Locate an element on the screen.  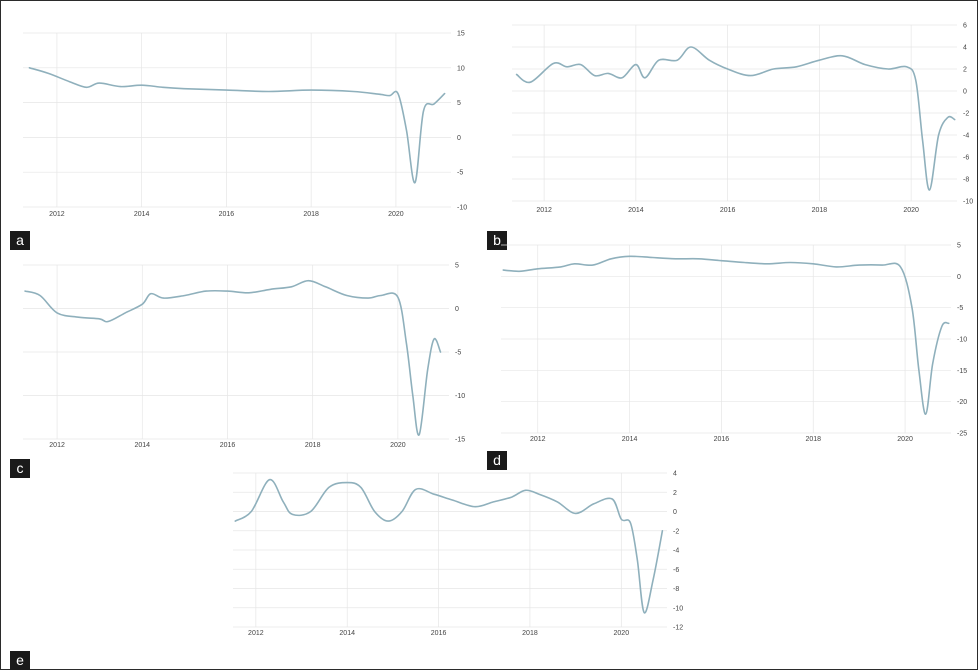
panel-label-a: a is located at coordinates (20, 240).